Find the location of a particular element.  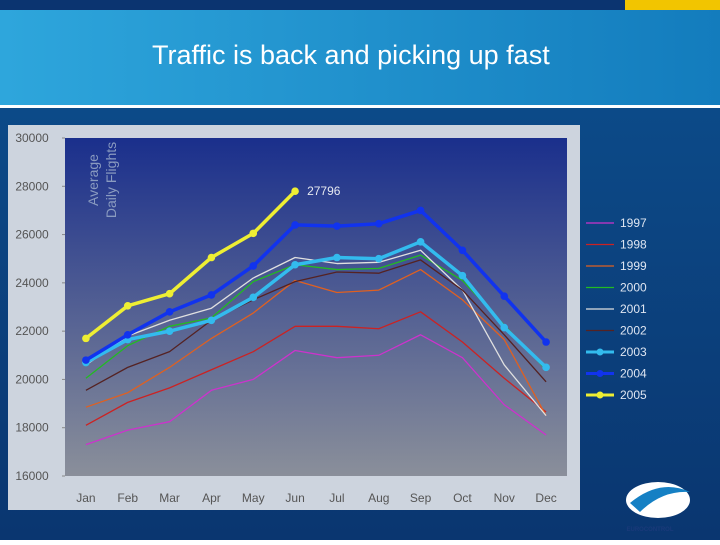

x-tick-label: Jul is located at coordinates (336, 498).